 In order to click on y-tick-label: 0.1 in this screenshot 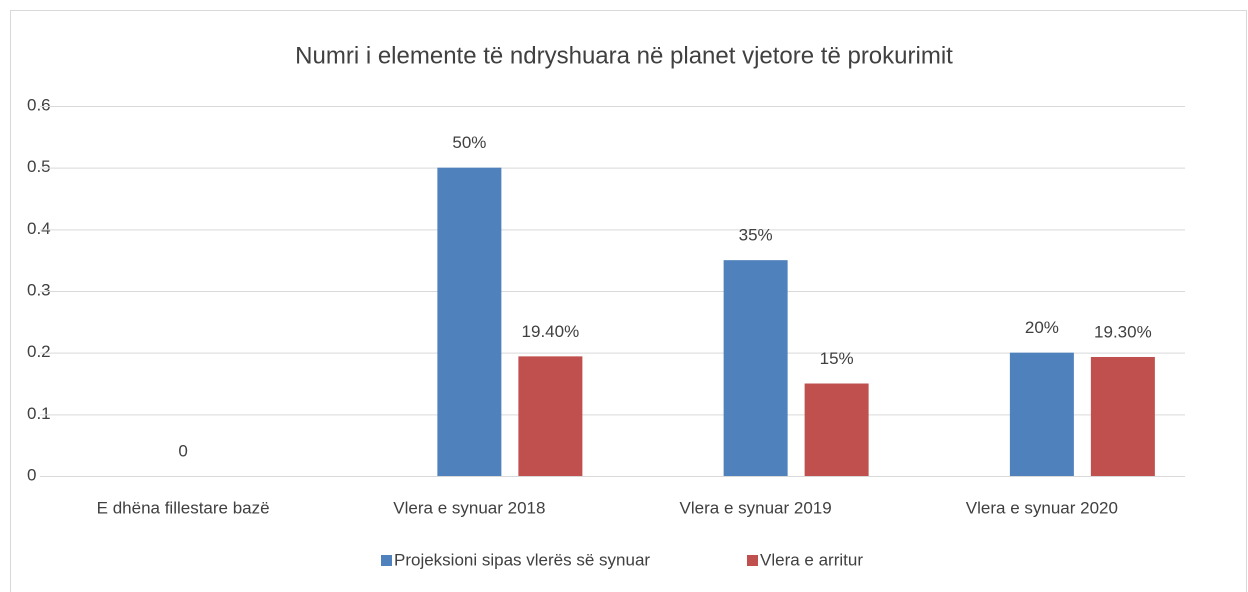, I will do `click(39, 413)`.